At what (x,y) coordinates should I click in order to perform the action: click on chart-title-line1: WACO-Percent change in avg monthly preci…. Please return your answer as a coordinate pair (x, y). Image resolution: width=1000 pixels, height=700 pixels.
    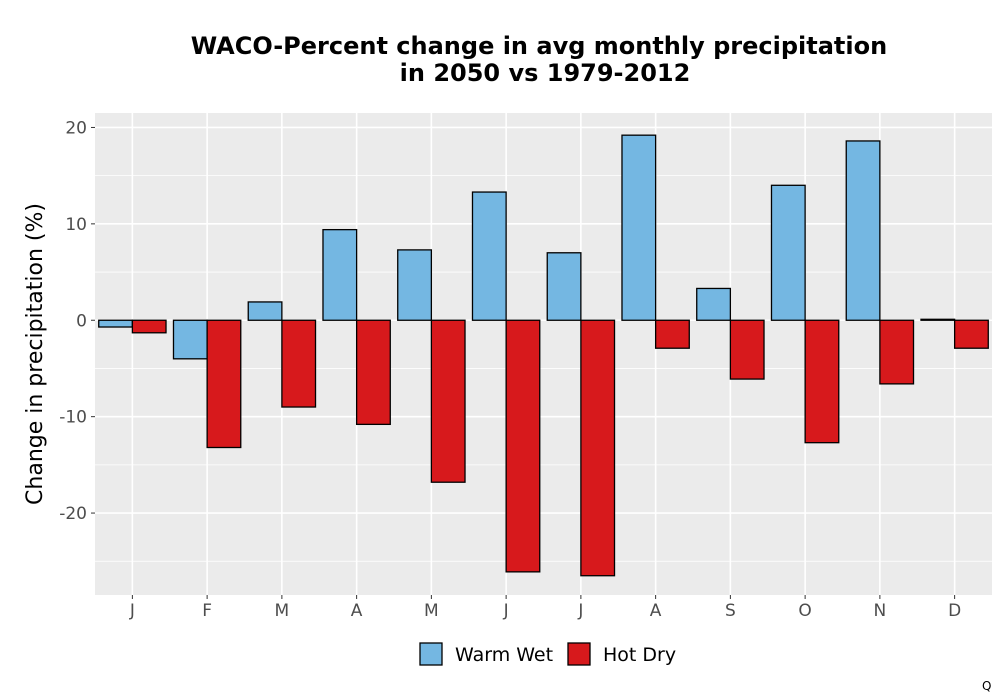
    Looking at the image, I should click on (539, 46).